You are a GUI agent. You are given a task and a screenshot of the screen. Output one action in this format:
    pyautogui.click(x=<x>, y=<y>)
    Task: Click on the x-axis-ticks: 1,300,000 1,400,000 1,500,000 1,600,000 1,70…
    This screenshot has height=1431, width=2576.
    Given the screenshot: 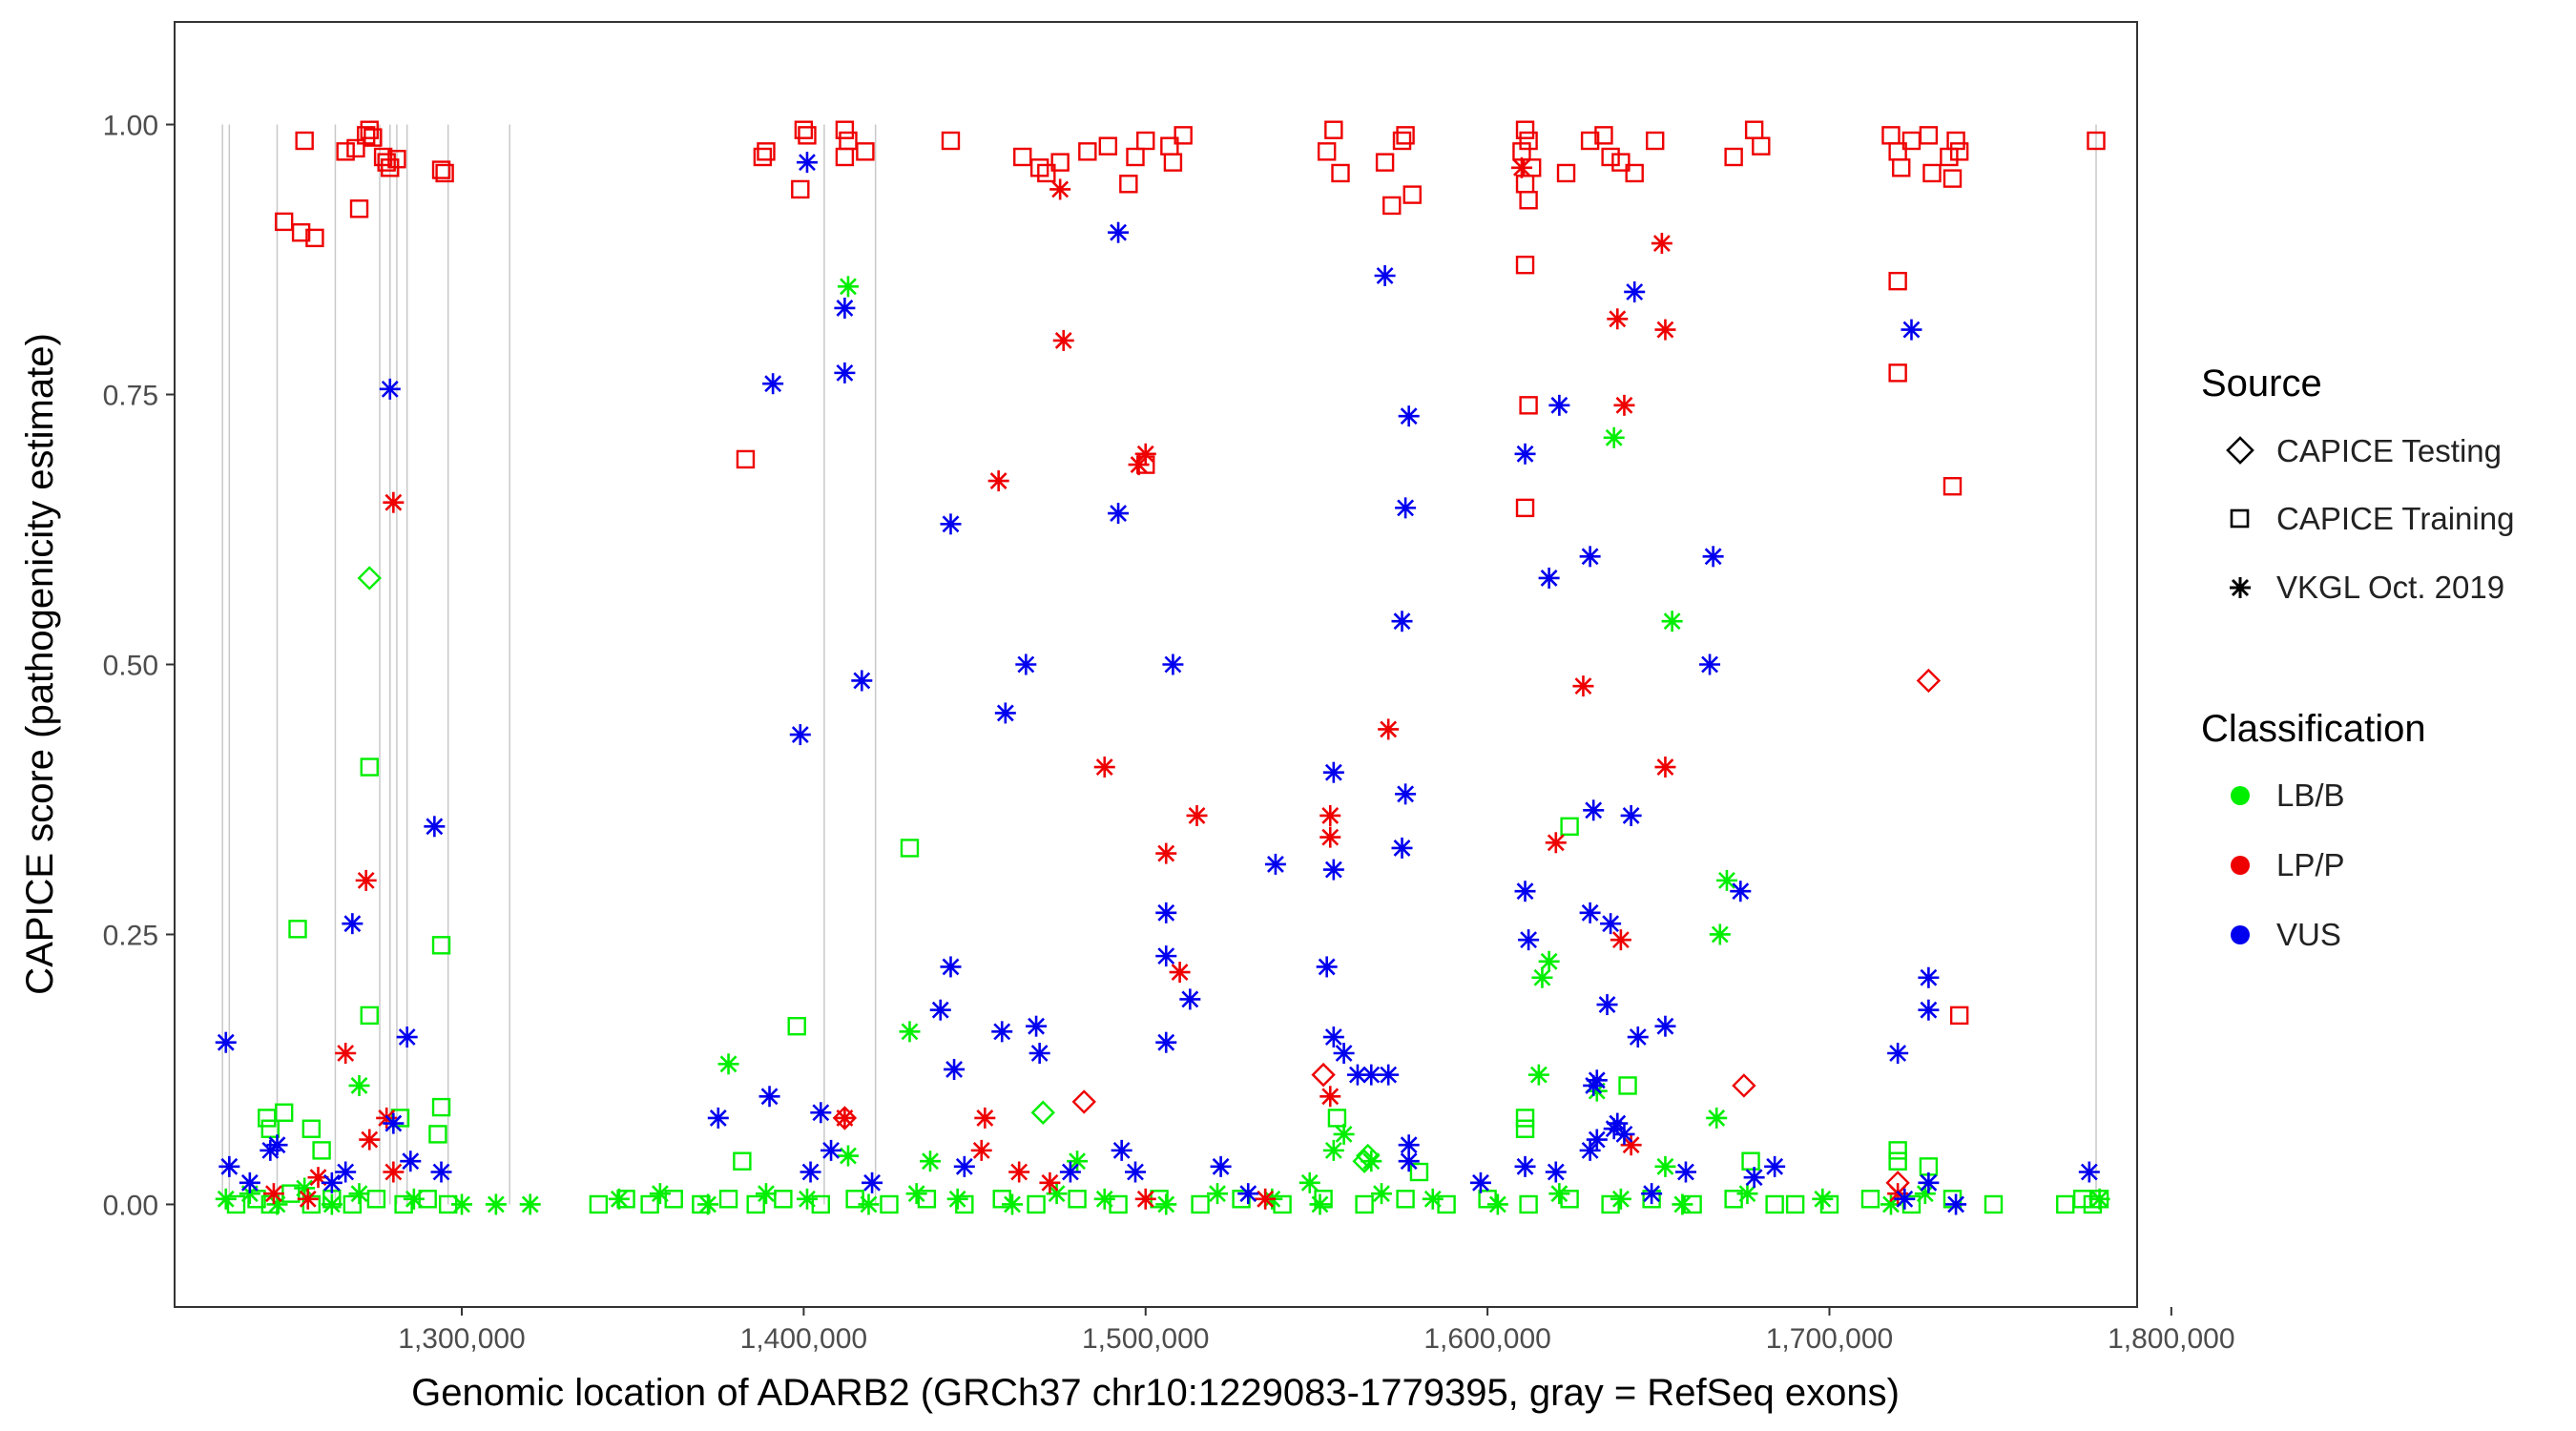 What is the action you would take?
    pyautogui.click(x=1316, y=1331)
    